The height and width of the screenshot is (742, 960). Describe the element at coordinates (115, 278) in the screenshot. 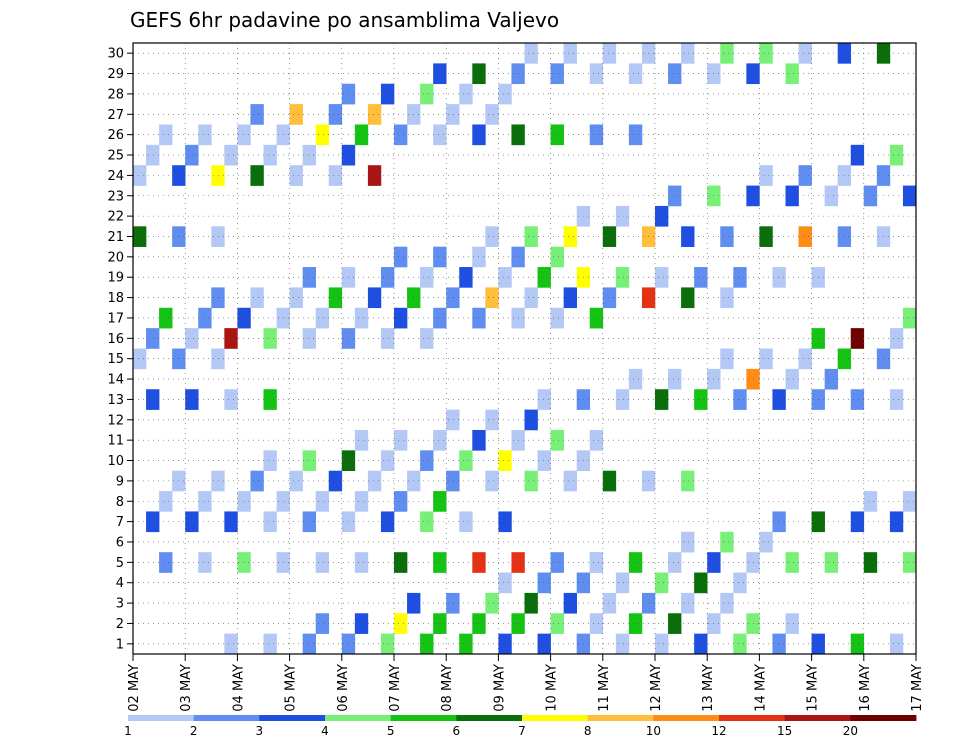

I see `y-tick-label: 19` at that location.